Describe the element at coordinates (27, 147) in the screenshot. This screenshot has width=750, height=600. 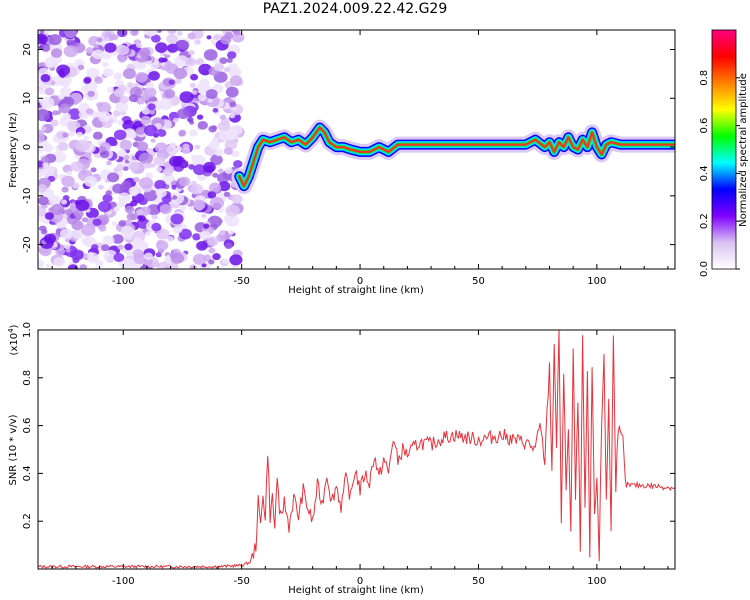
I see `y-tick-label: 0` at that location.